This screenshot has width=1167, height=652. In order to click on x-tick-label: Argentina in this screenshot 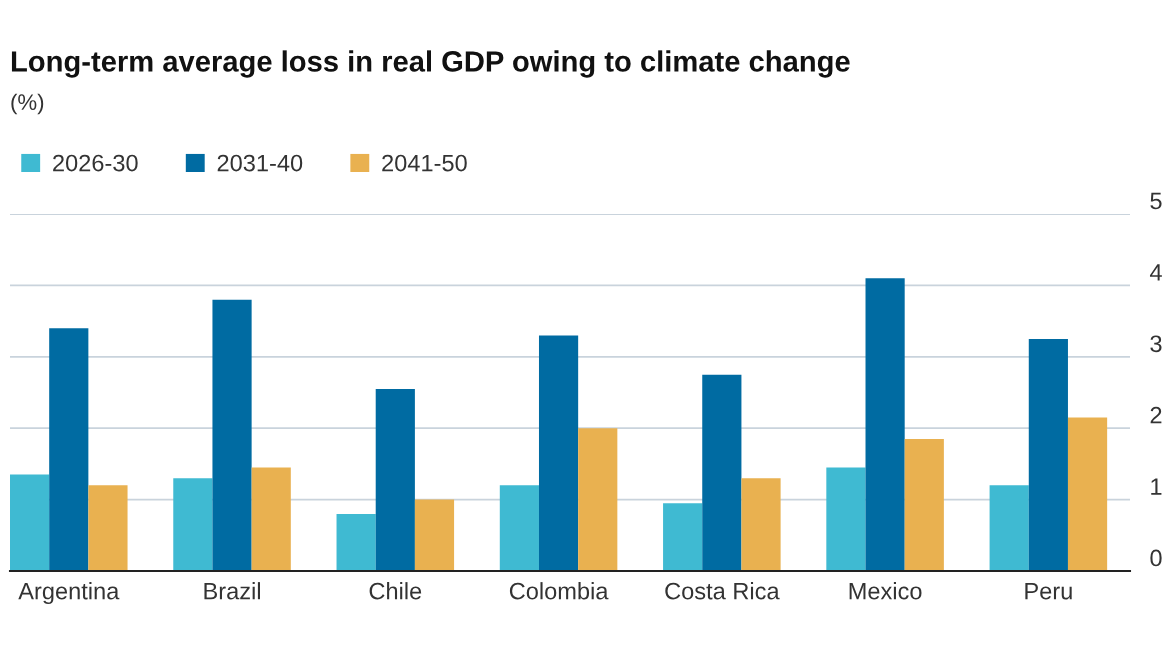, I will do `click(69, 593)`.